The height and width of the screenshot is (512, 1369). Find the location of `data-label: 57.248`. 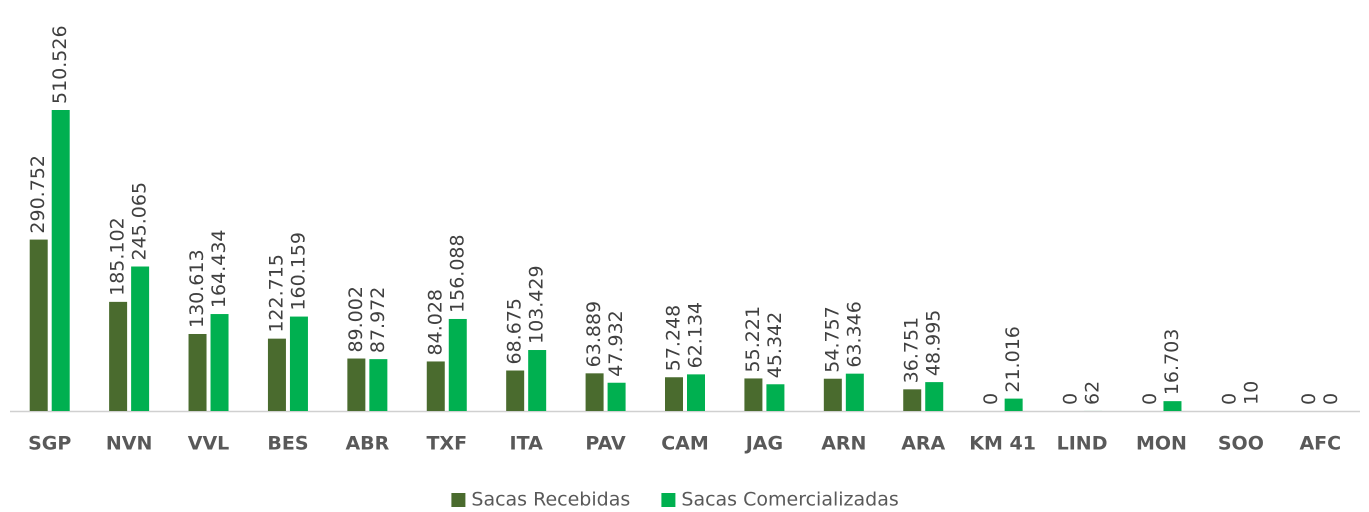

data-label: 57.248 is located at coordinates (674, 338).